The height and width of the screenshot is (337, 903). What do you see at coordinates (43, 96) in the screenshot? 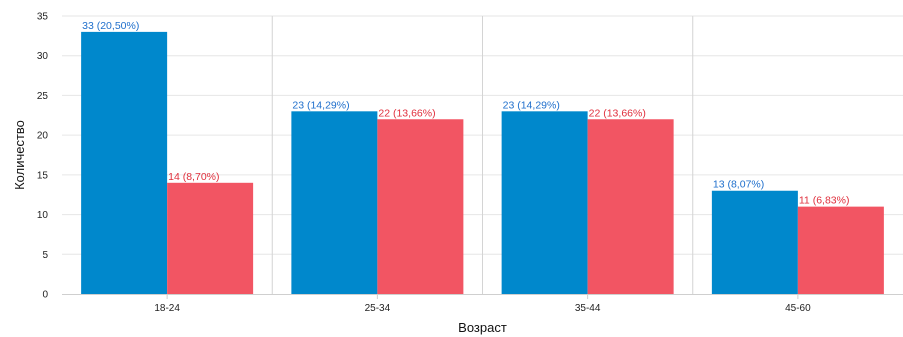
I see `y-tick-label: 25` at bounding box center [43, 96].